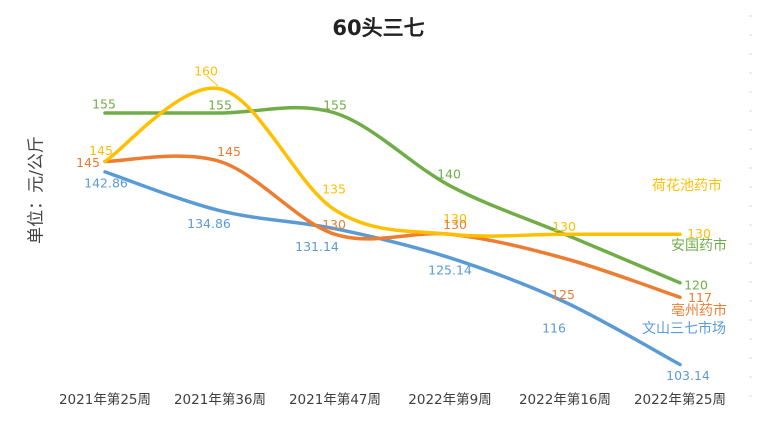  I want to click on data-label: 116, so click(554, 328).